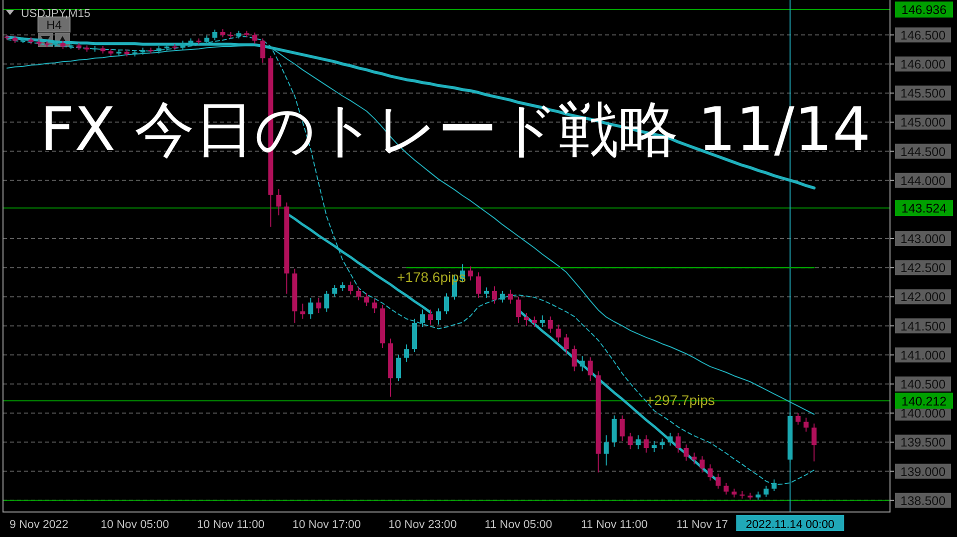 The width and height of the screenshot is (957, 537). I want to click on y-tick-label: 146.000, so click(923, 65).